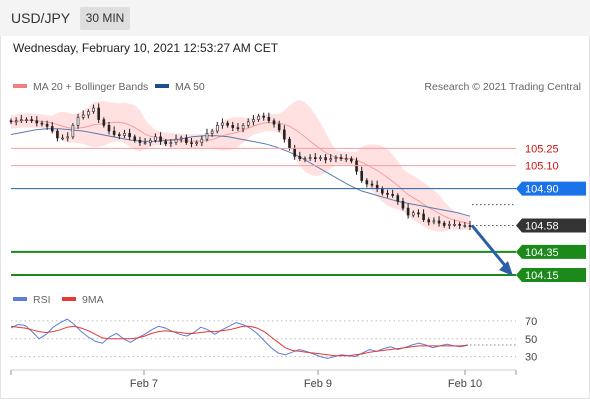 This screenshot has height=400, width=590. I want to click on level-tag-pivot, so click(551, 188).